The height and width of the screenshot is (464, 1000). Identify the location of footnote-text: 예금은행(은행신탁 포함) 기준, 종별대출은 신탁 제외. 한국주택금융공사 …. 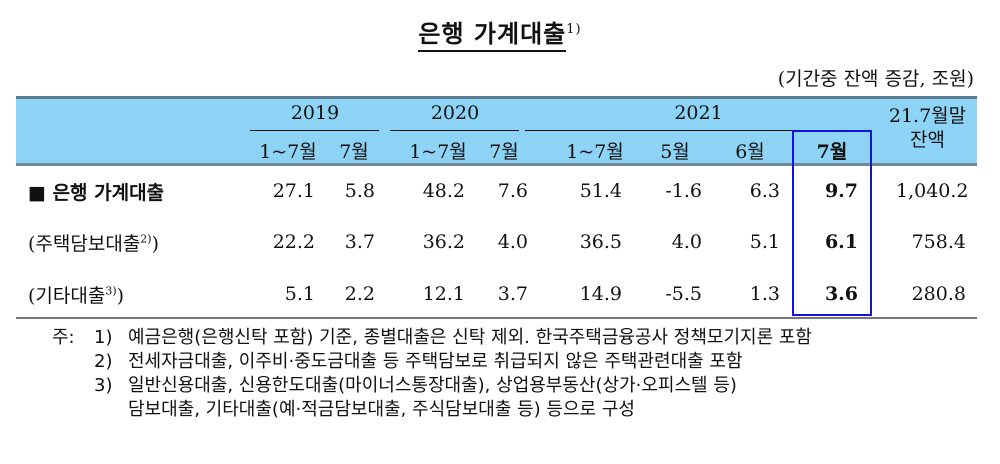
(470, 337).